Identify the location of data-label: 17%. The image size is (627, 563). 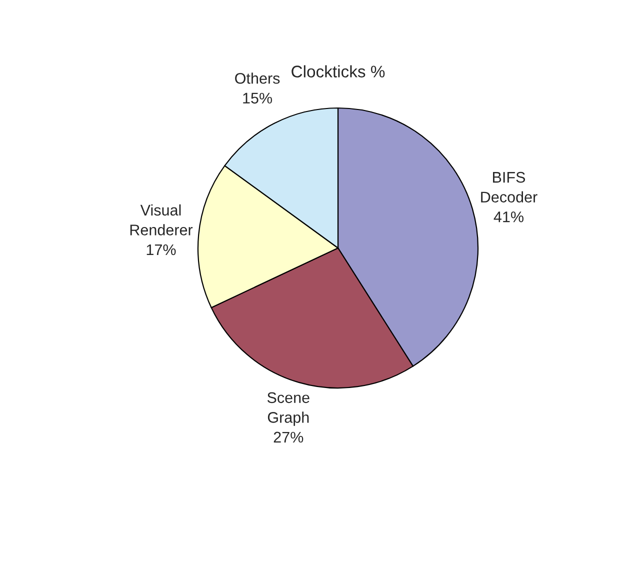
(161, 250).